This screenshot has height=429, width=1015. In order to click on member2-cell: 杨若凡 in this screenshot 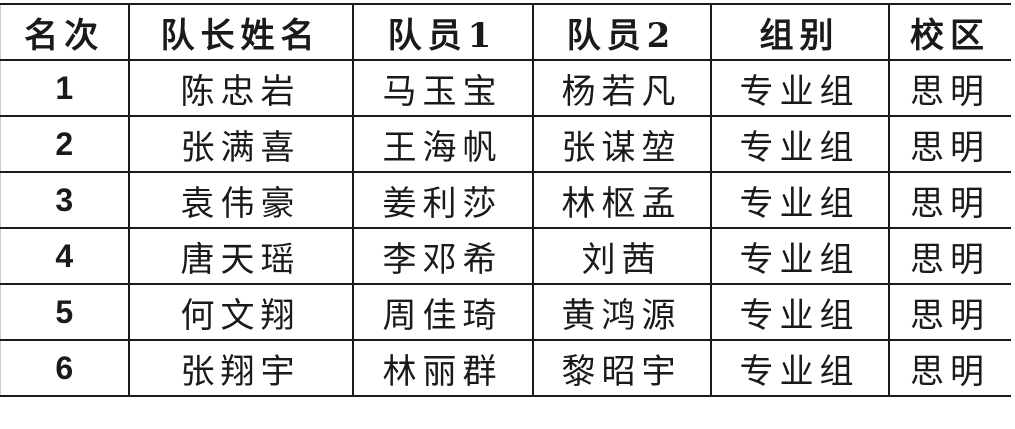, I will do `click(621, 88)`.